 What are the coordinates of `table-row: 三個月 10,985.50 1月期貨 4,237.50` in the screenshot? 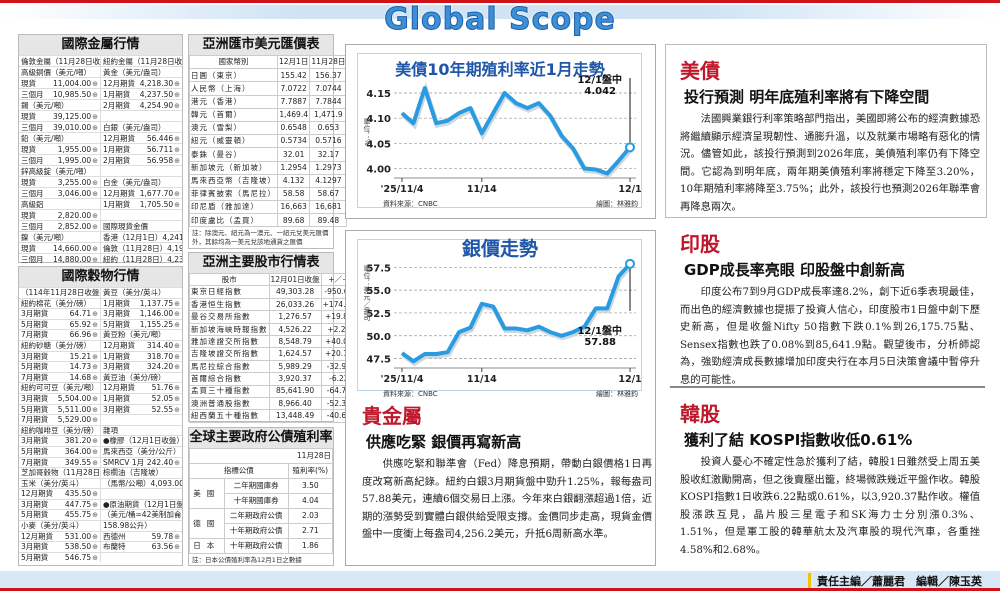 It's located at (100, 93).